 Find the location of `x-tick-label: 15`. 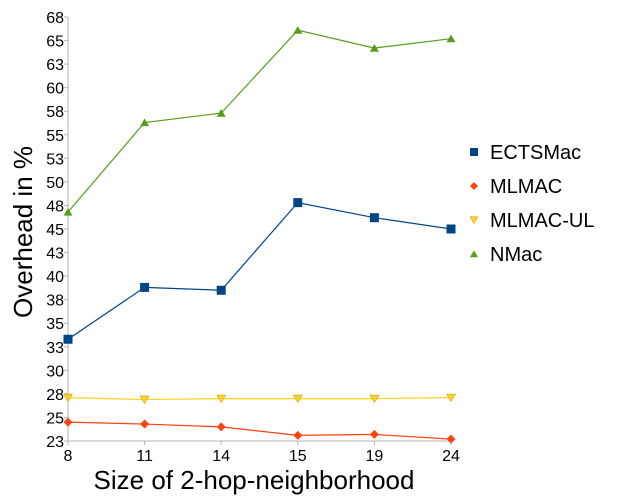

x-tick-label: 15 is located at coordinates (298, 456).